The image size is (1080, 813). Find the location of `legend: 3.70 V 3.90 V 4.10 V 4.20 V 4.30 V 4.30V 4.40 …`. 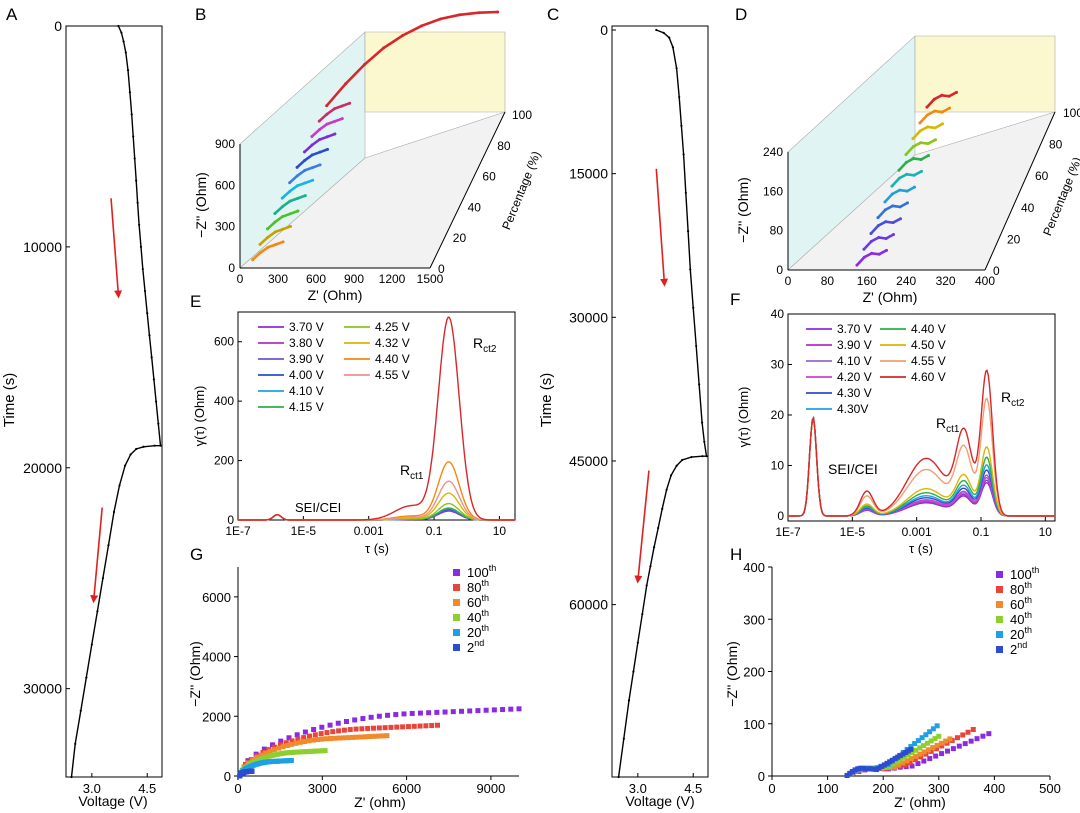

legend: 3.70 V 3.90 V 4.10 V 4.20 V 4.30 V 4.30V 4.40 … is located at coordinates (876, 369).